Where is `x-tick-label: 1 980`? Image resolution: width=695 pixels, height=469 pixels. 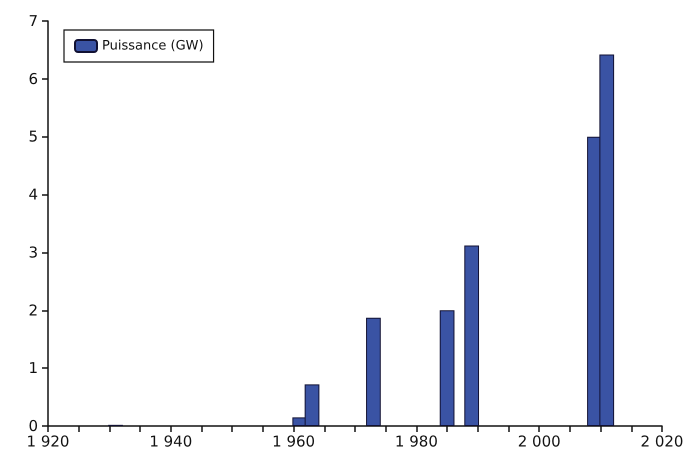
x-tick-label: 1 980 is located at coordinates (416, 441).